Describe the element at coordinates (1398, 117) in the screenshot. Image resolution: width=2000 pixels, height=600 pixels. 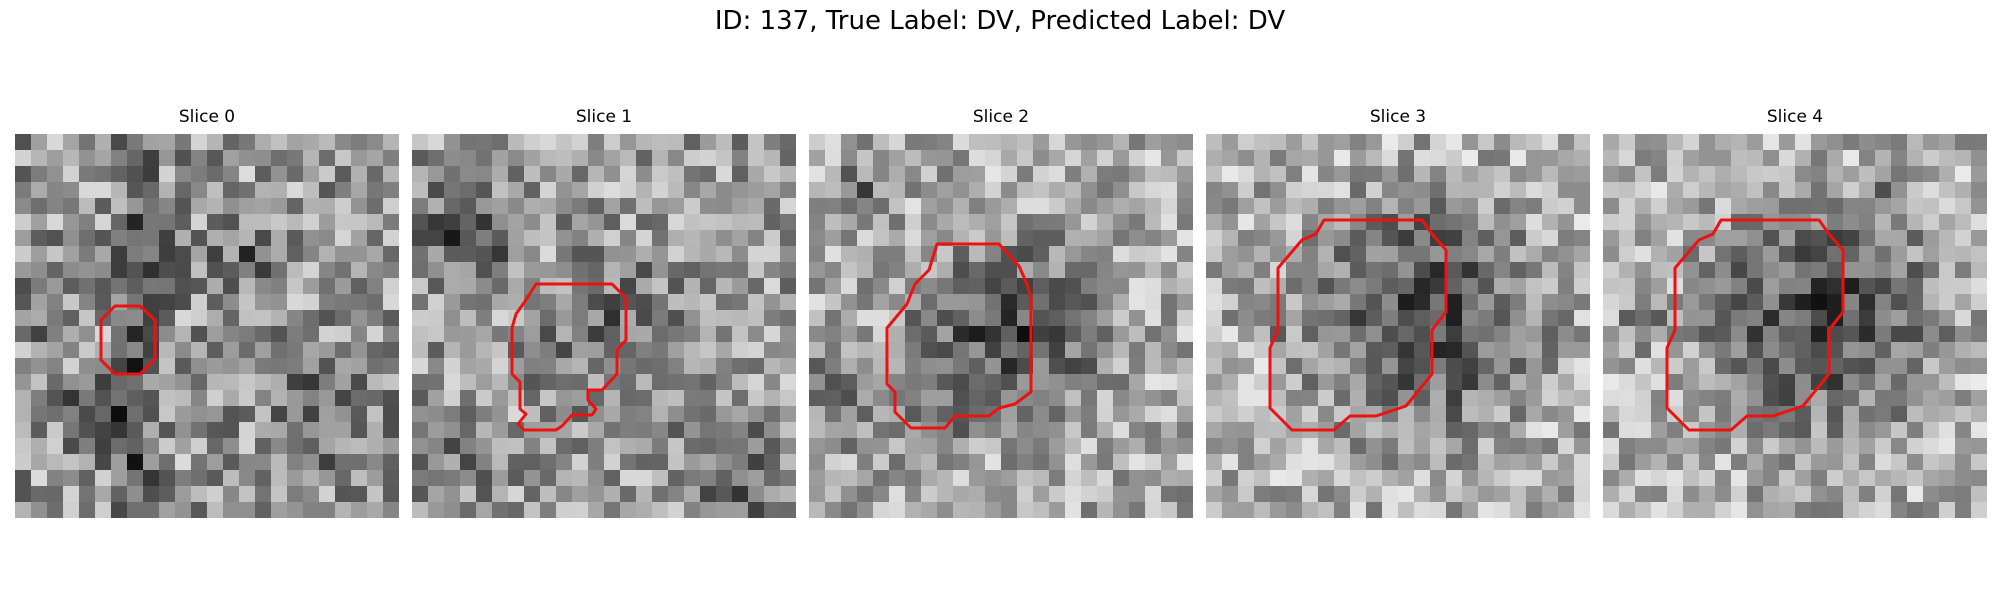
I see `slice-title-3: Slice 3` at that location.